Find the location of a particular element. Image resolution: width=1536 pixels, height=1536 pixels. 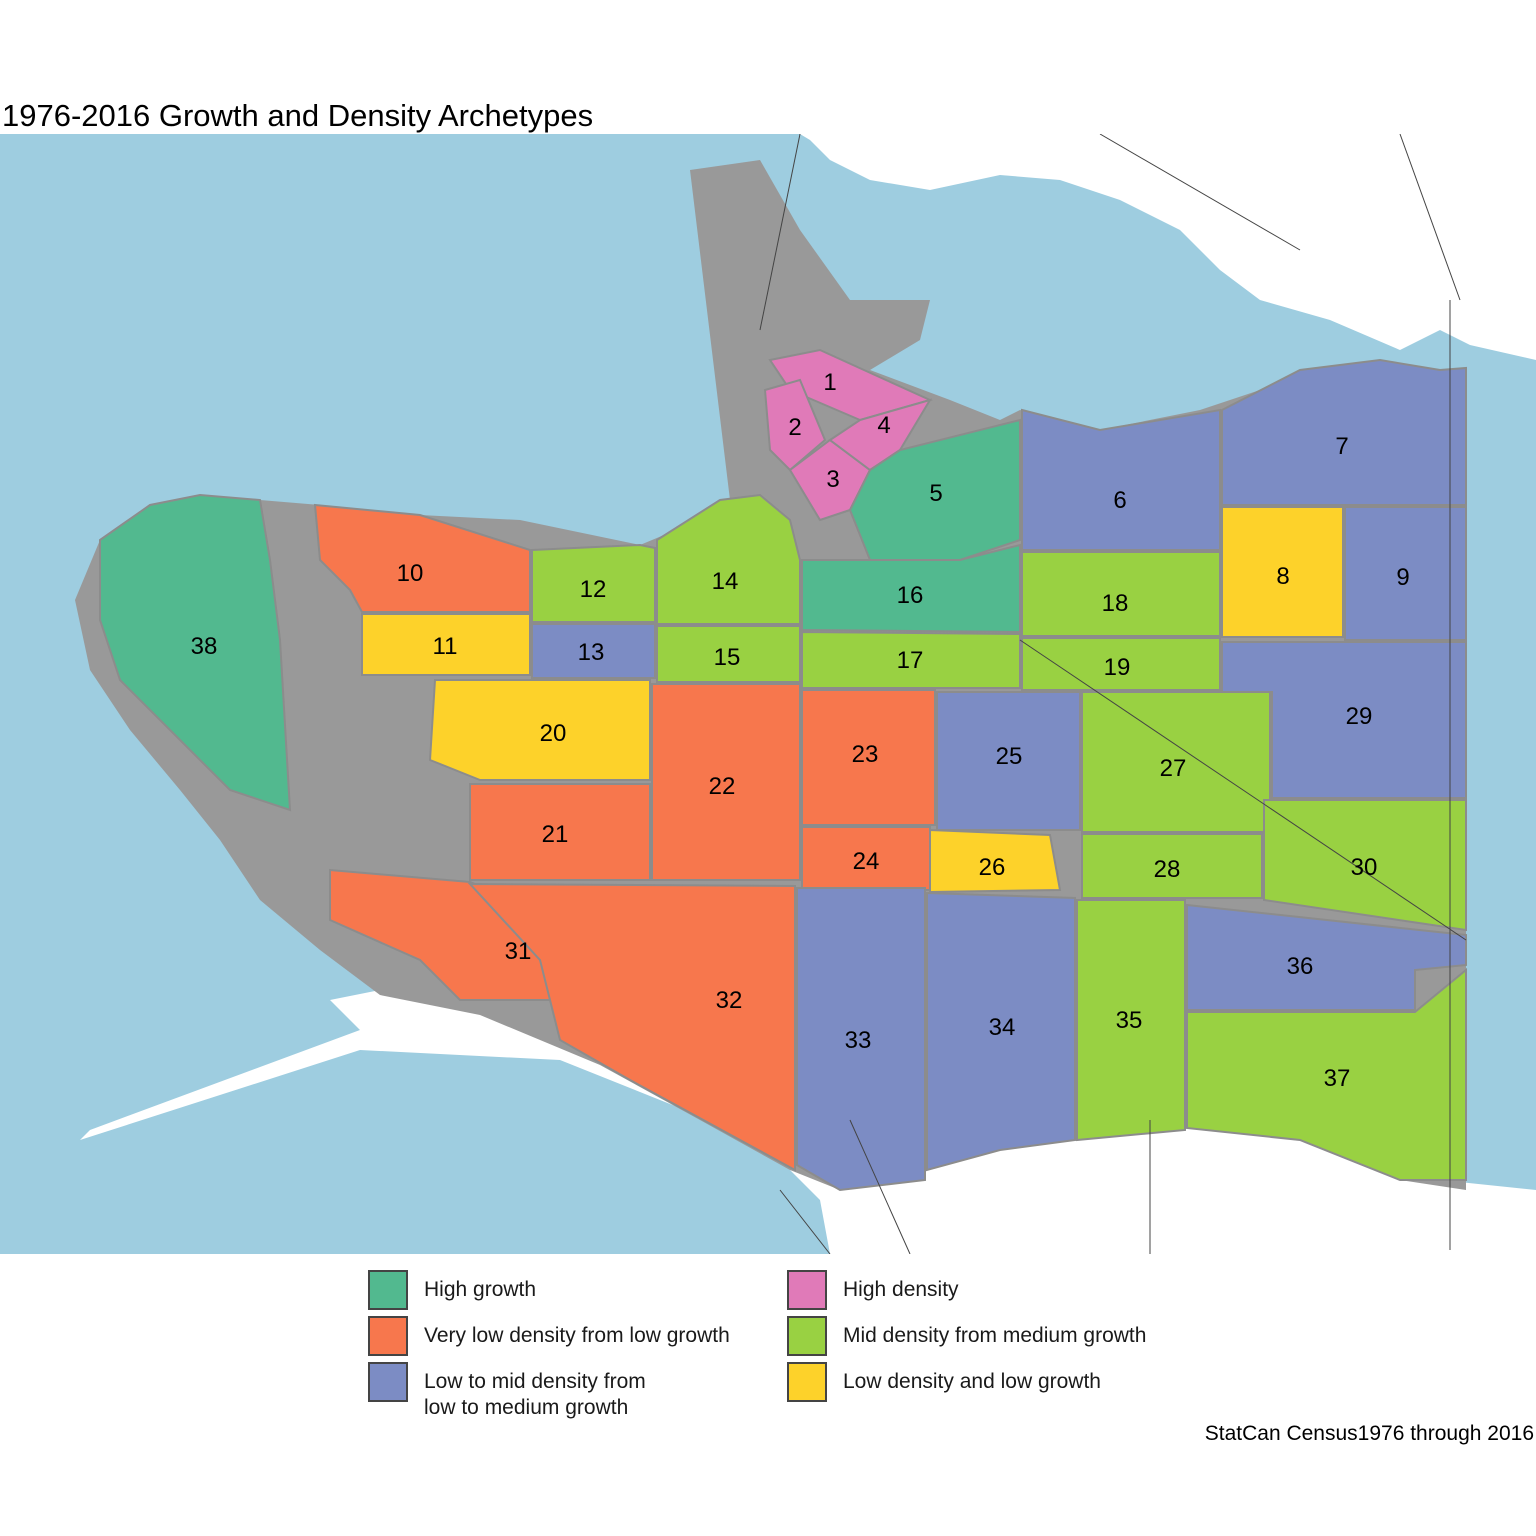

legend-item-very-low-density: Very low density from low growth is located at coordinates (549, 1336).